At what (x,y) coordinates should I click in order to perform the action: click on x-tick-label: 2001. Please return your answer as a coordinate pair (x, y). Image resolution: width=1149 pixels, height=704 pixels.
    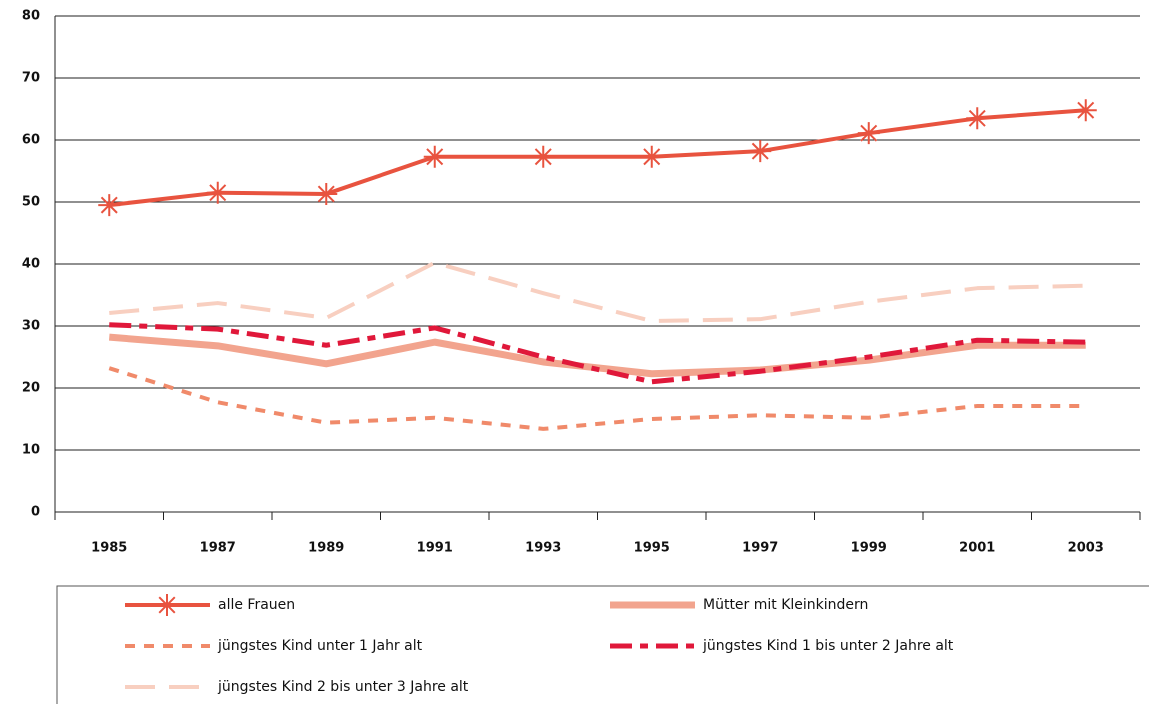
    Looking at the image, I should click on (977, 548).